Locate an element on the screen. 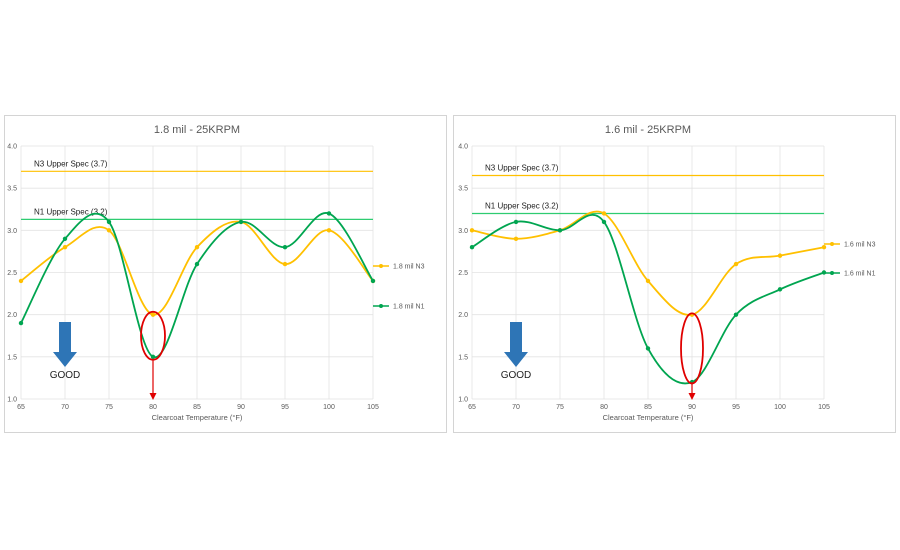 This screenshot has height=550, width=900. legend-label-n3: 1.8 mil N3 is located at coordinates (409, 267).